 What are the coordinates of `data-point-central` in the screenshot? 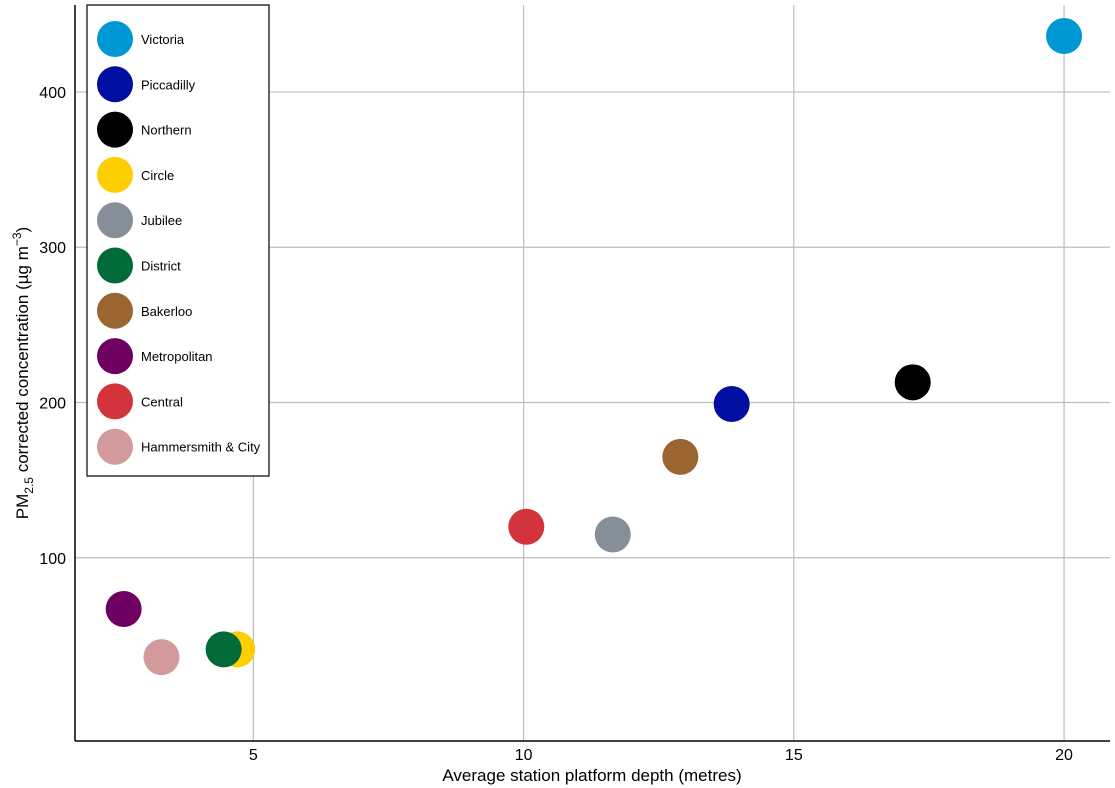 It's located at (526, 526).